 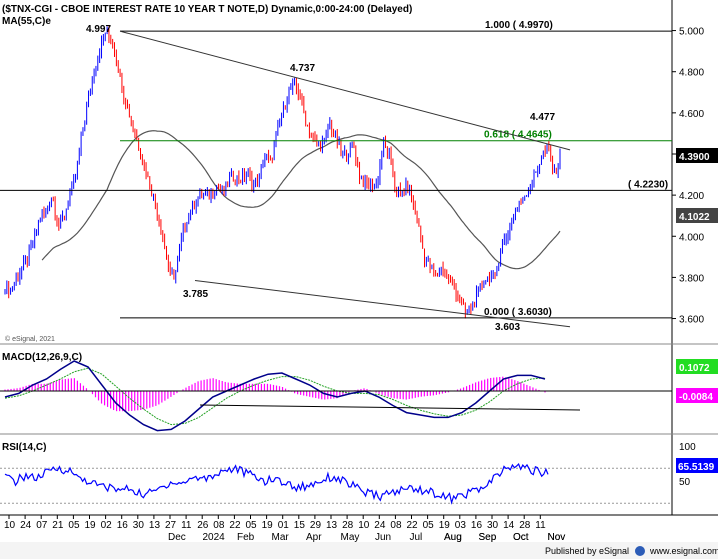 I want to click on x-tick-day: 02, so click(x=107, y=525).